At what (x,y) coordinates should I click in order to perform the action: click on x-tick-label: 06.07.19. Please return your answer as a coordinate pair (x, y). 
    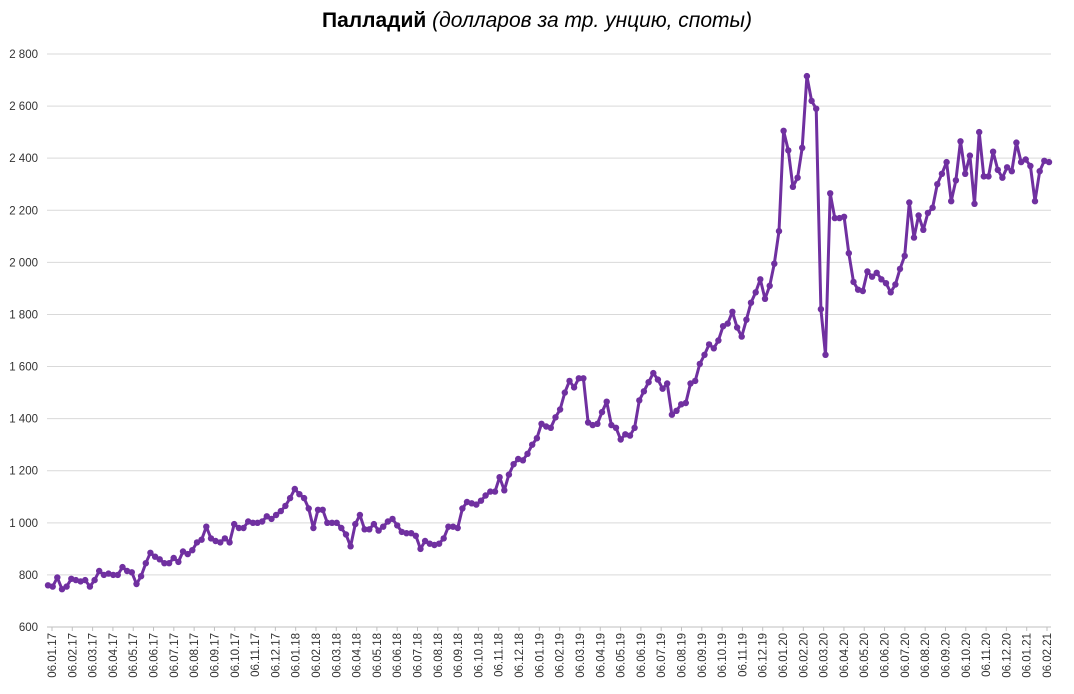
    Looking at the image, I should click on (662, 655).